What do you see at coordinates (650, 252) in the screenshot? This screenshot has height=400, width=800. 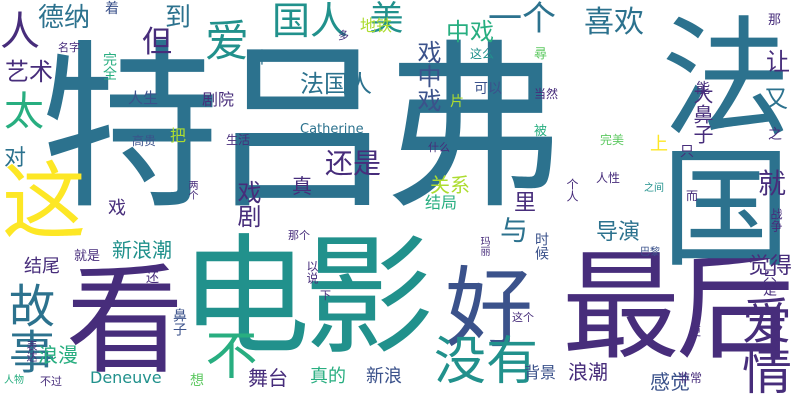 I see `word: 巴黎` at bounding box center [650, 252].